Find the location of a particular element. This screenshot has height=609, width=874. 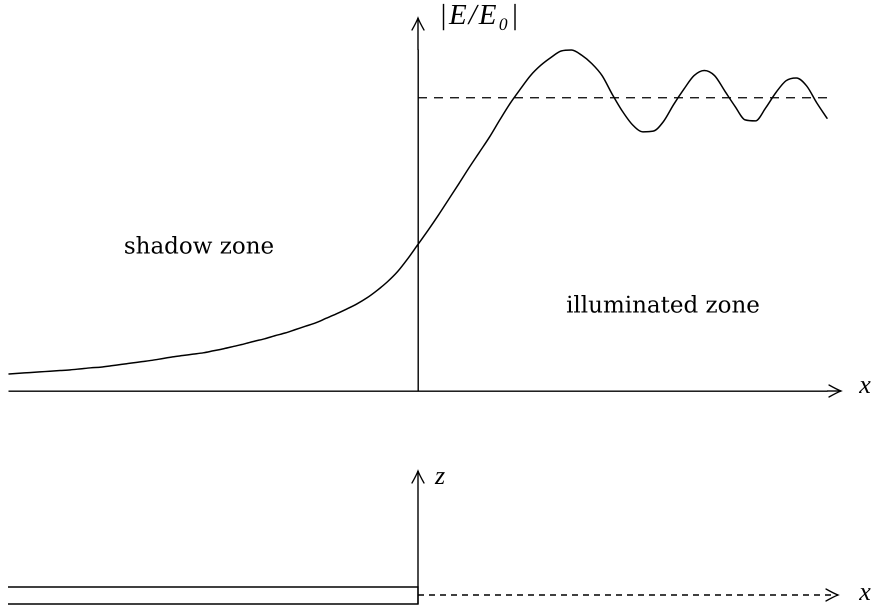

text: x is located at coordinates (865, 591).